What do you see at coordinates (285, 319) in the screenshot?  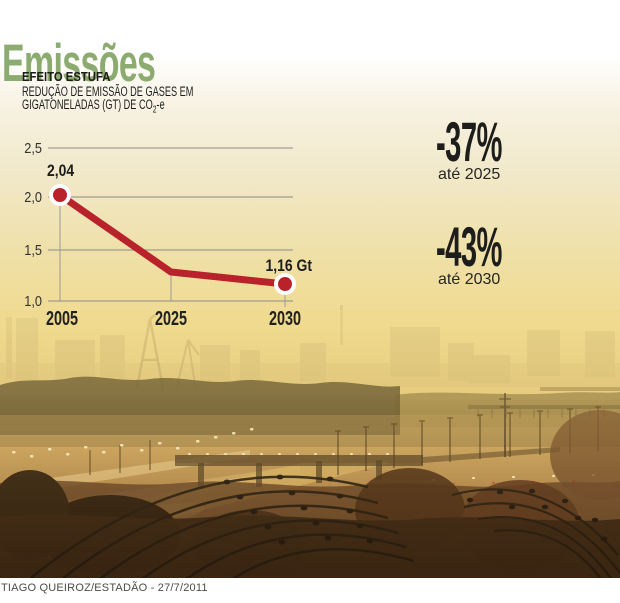 I see `xtick-2030: 2030` at bounding box center [285, 319].